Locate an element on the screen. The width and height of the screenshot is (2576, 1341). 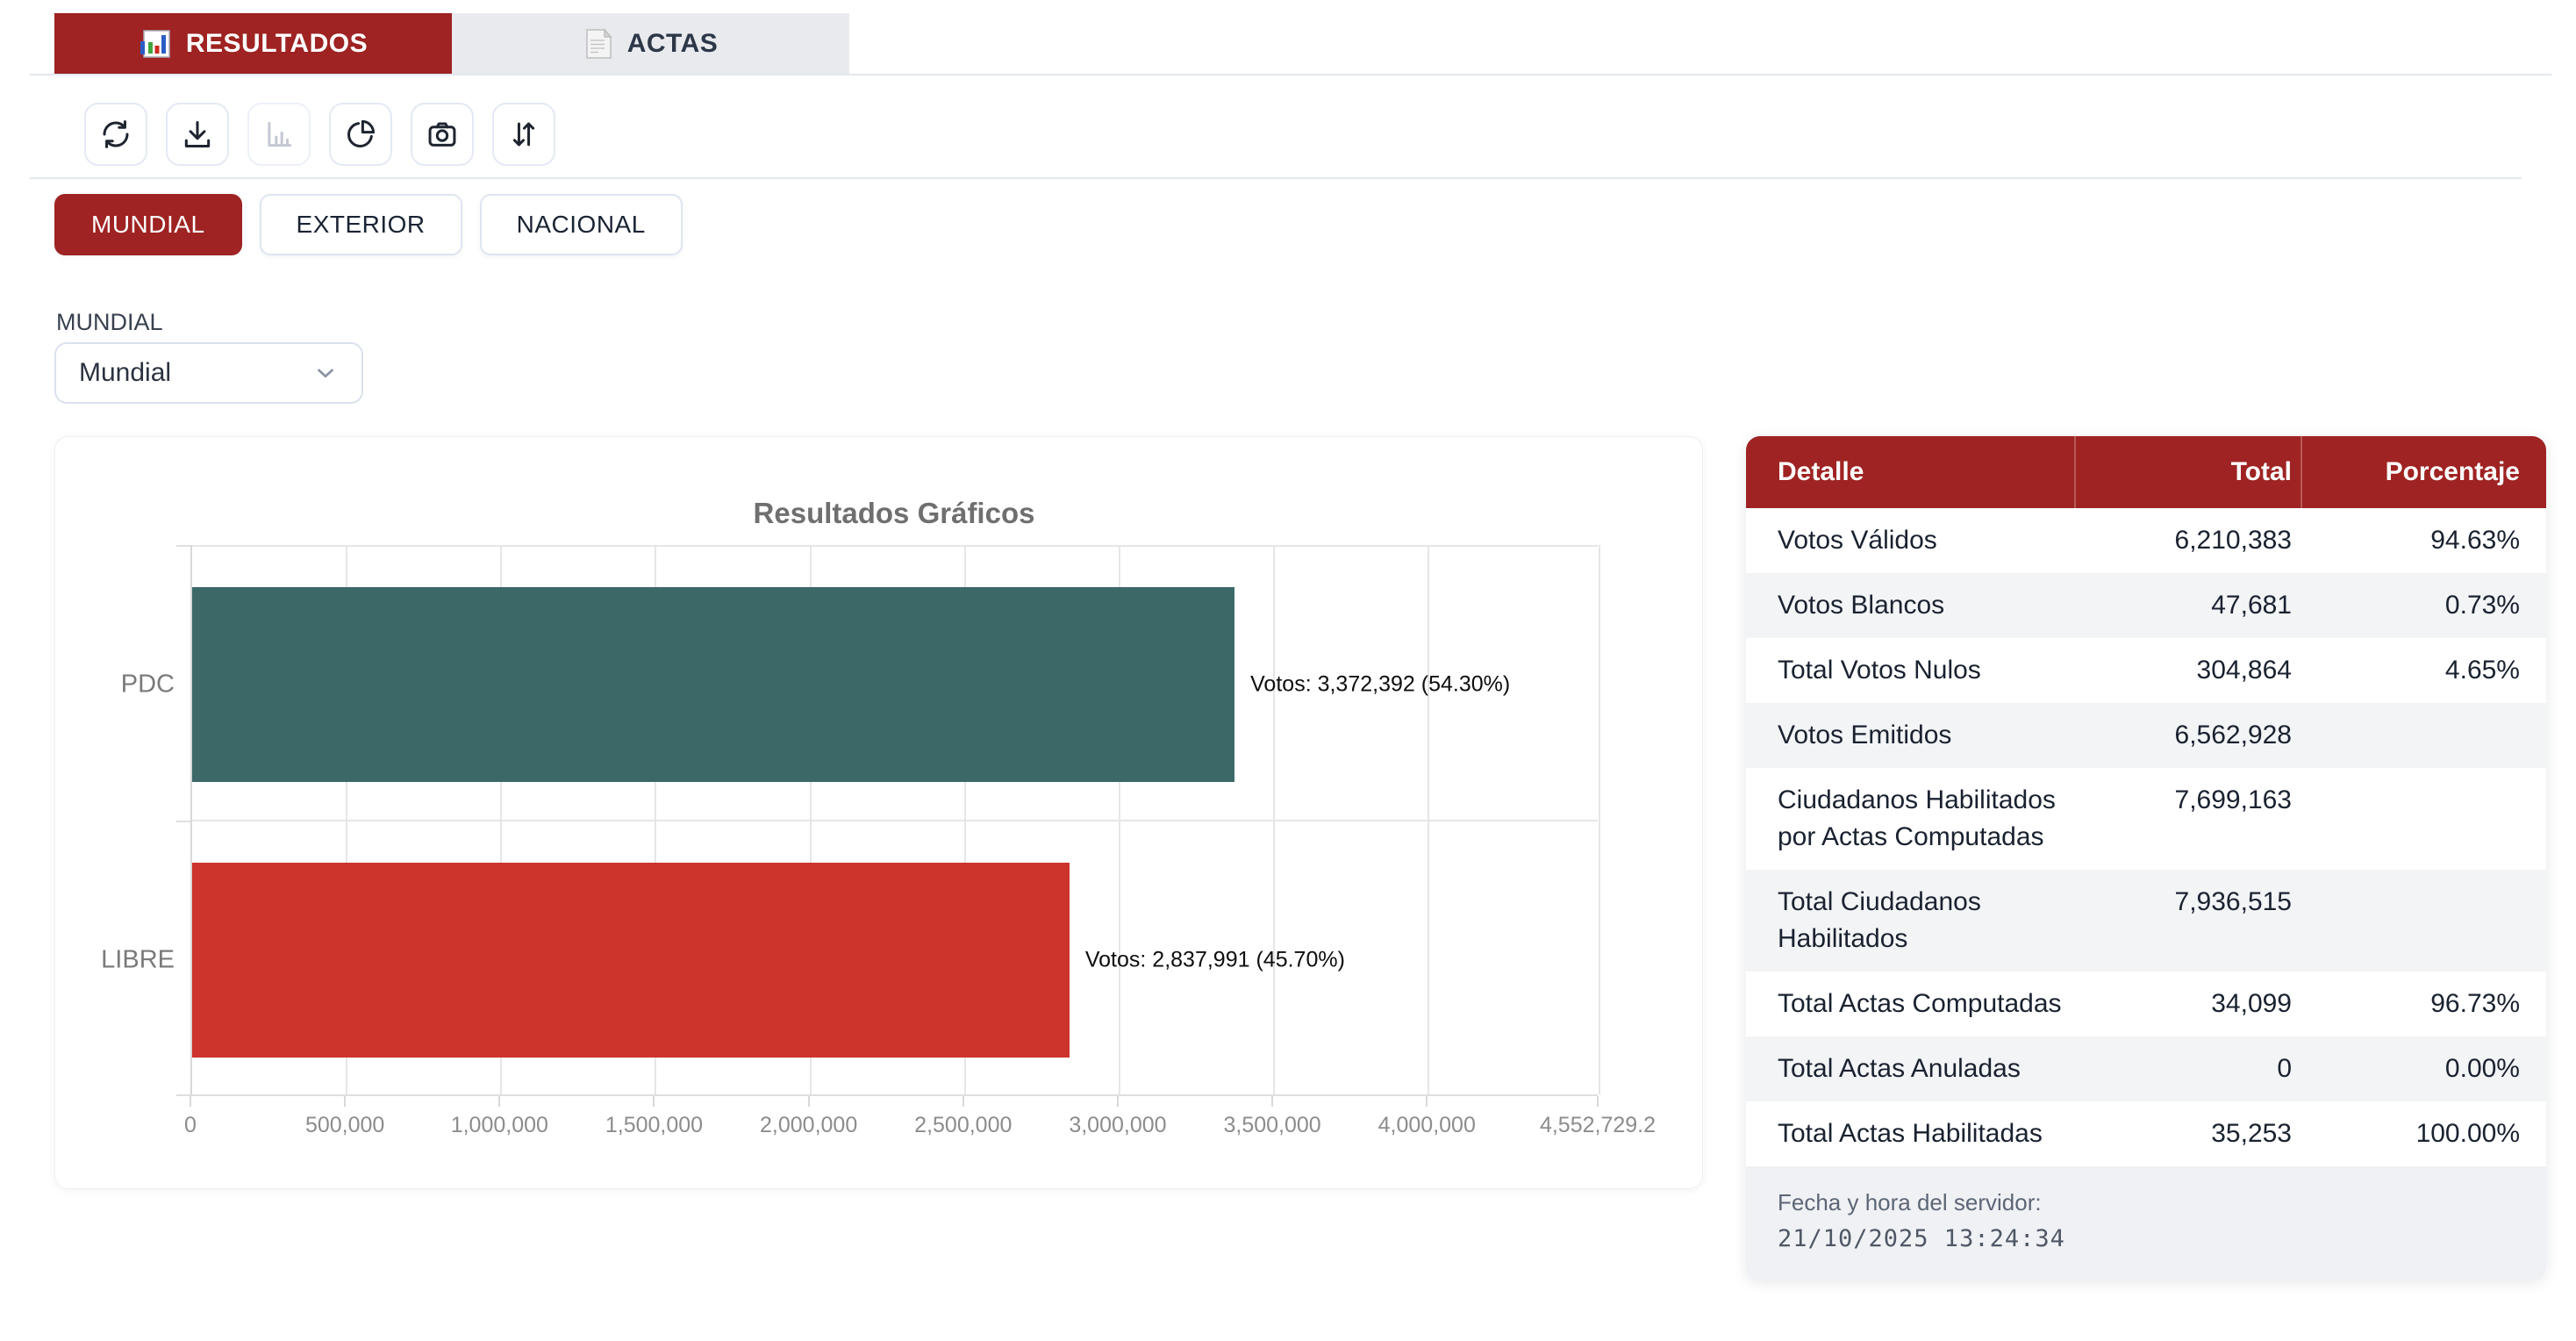
bar-value-label: Votos: 2,837,991 (45.70%) is located at coordinates (1214, 959).